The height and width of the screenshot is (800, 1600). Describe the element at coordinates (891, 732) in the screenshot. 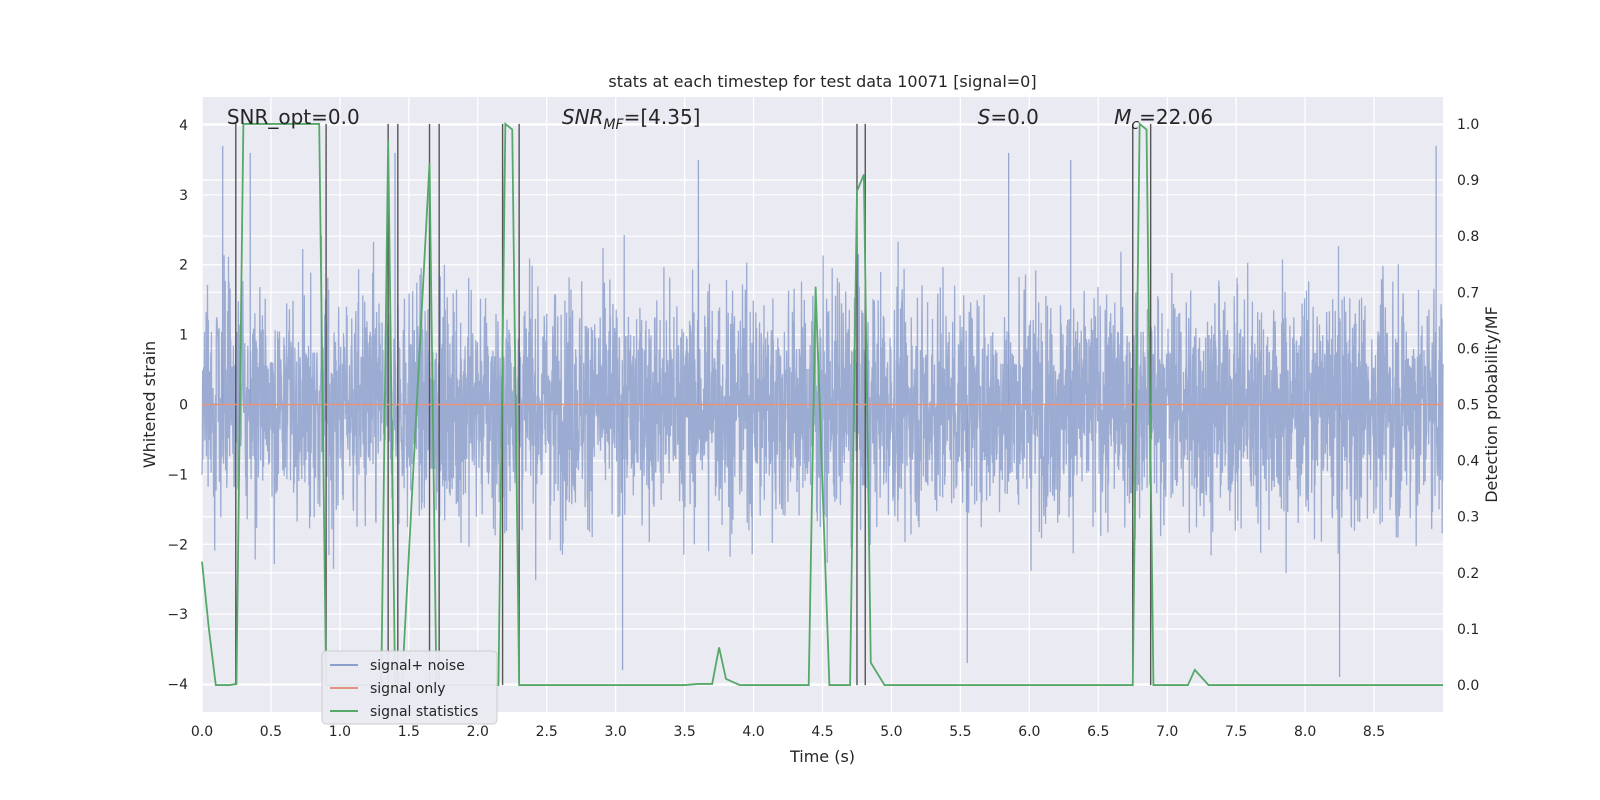

I see `x-tick-label: 5.0` at that location.